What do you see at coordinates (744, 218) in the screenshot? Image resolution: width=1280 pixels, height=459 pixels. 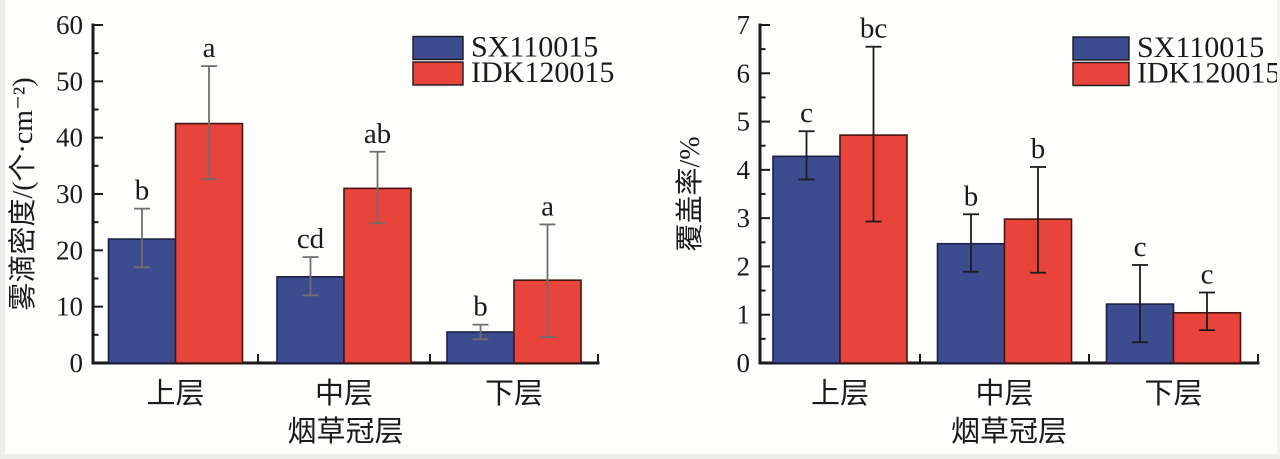 I see `y-tick-label: 3` at bounding box center [744, 218].